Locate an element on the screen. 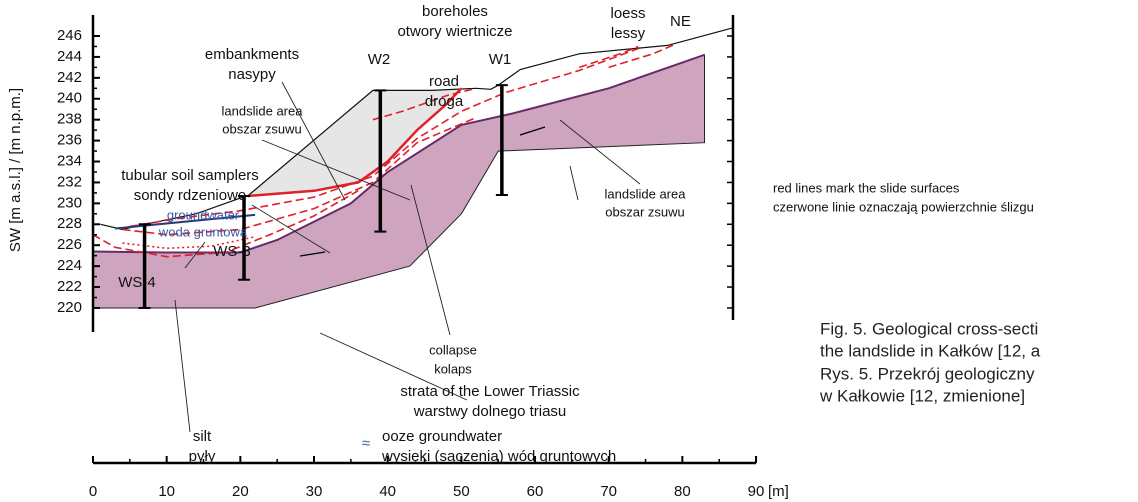  label: ooze groundwater is located at coordinates (442, 436).